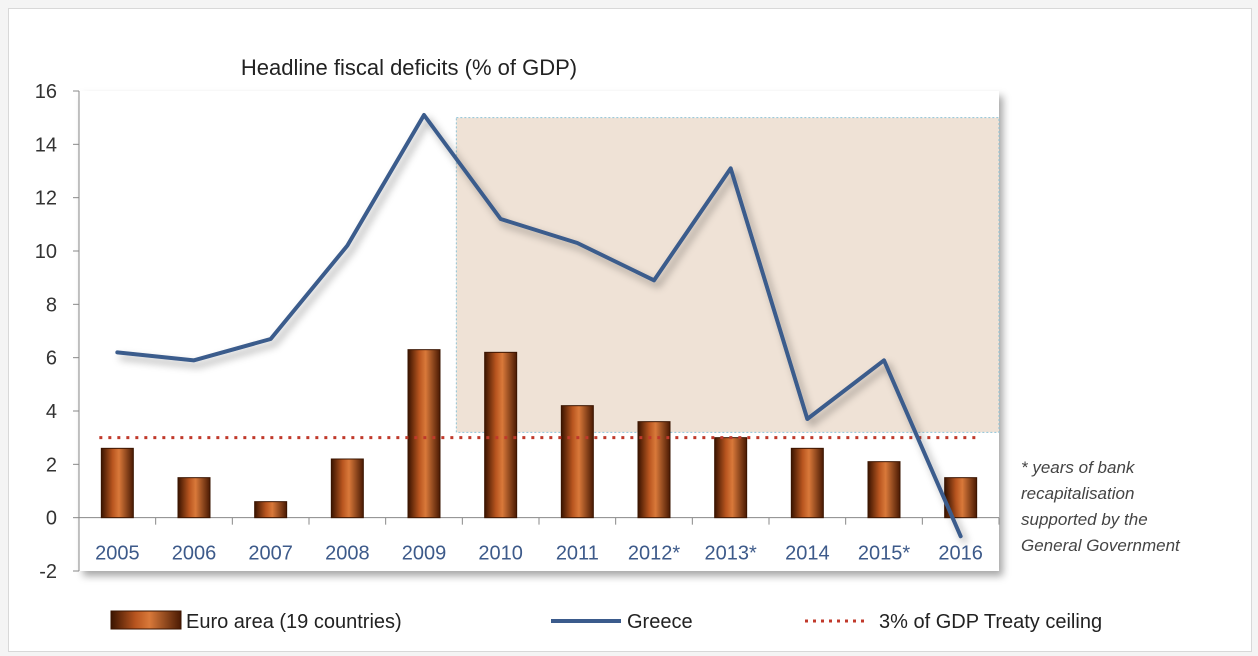 This screenshot has height=656, width=1258. I want to click on y-tick-label: 14, so click(46, 145).